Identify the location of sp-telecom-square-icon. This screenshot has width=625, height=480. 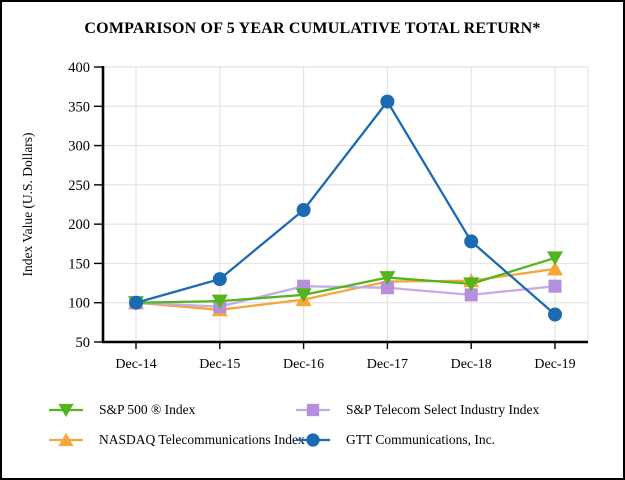
(313, 410).